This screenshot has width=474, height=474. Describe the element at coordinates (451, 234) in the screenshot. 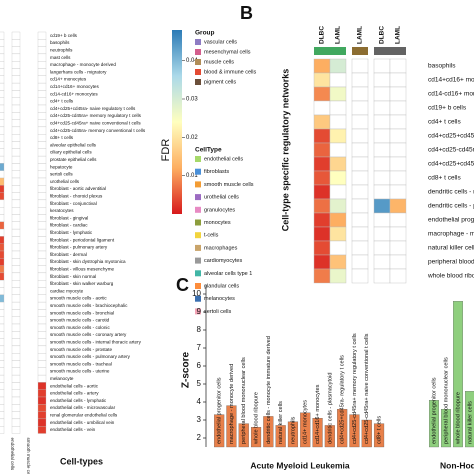

I see `row-label: macrophage - monocyte derived` at that location.